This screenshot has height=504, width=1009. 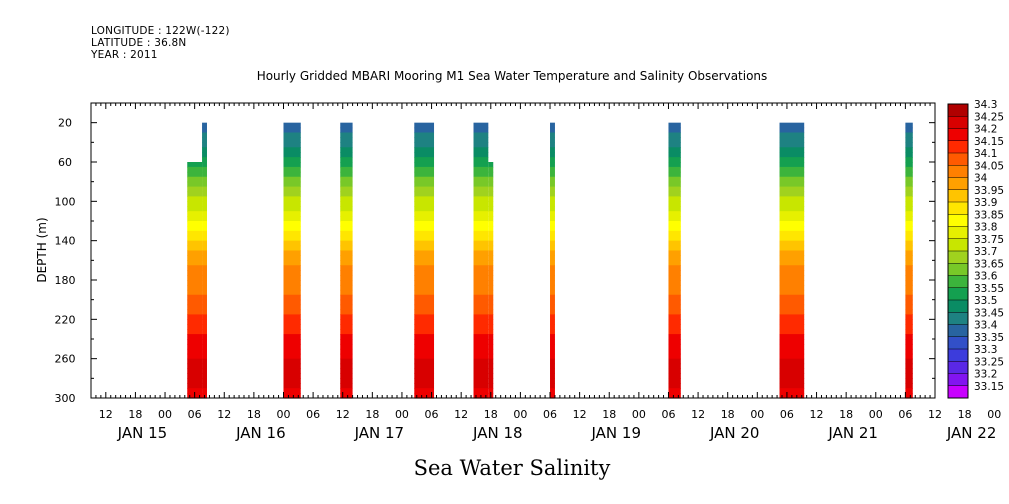 I want to click on x-hour-label: 00, so click(x=520, y=414).